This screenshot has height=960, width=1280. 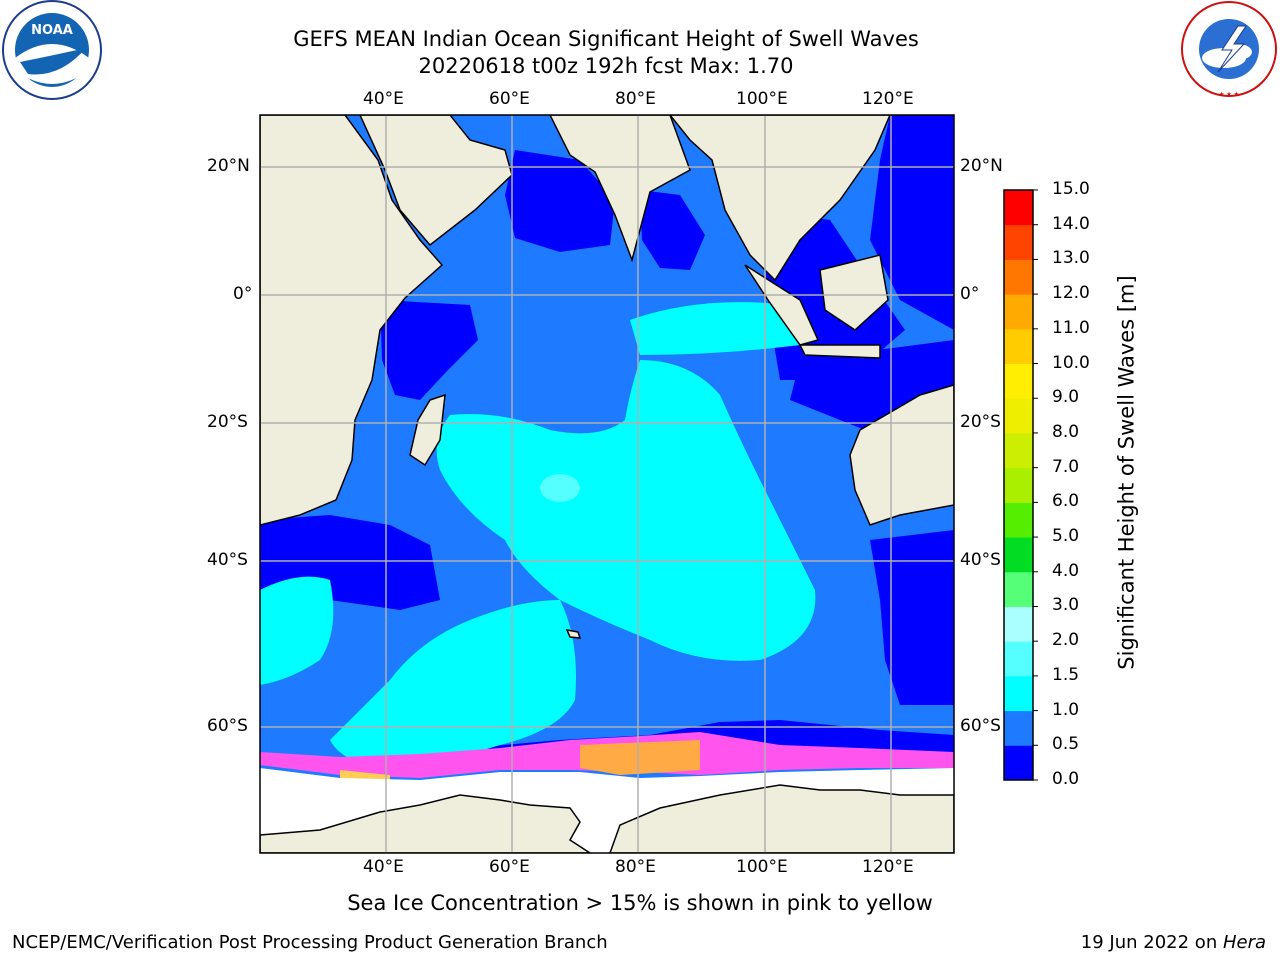 I want to click on colorbar-frame, so click(x=1018, y=485).